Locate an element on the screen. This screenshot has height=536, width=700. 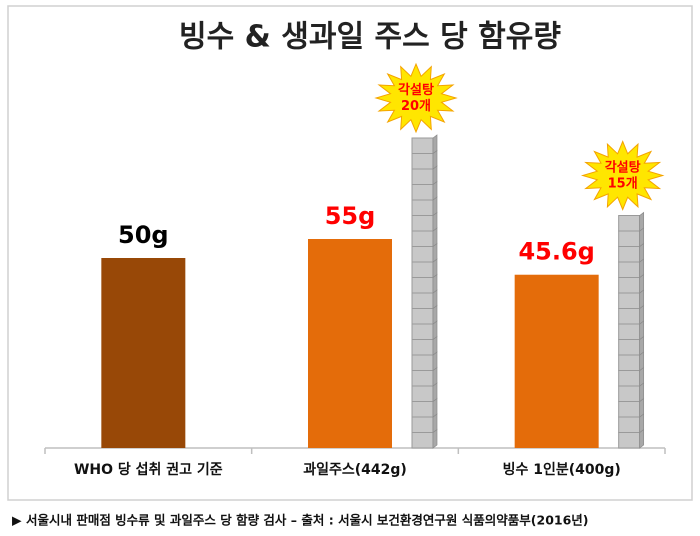
sugar-cube-label: 각설탕 15개 is located at coordinates (623, 175).